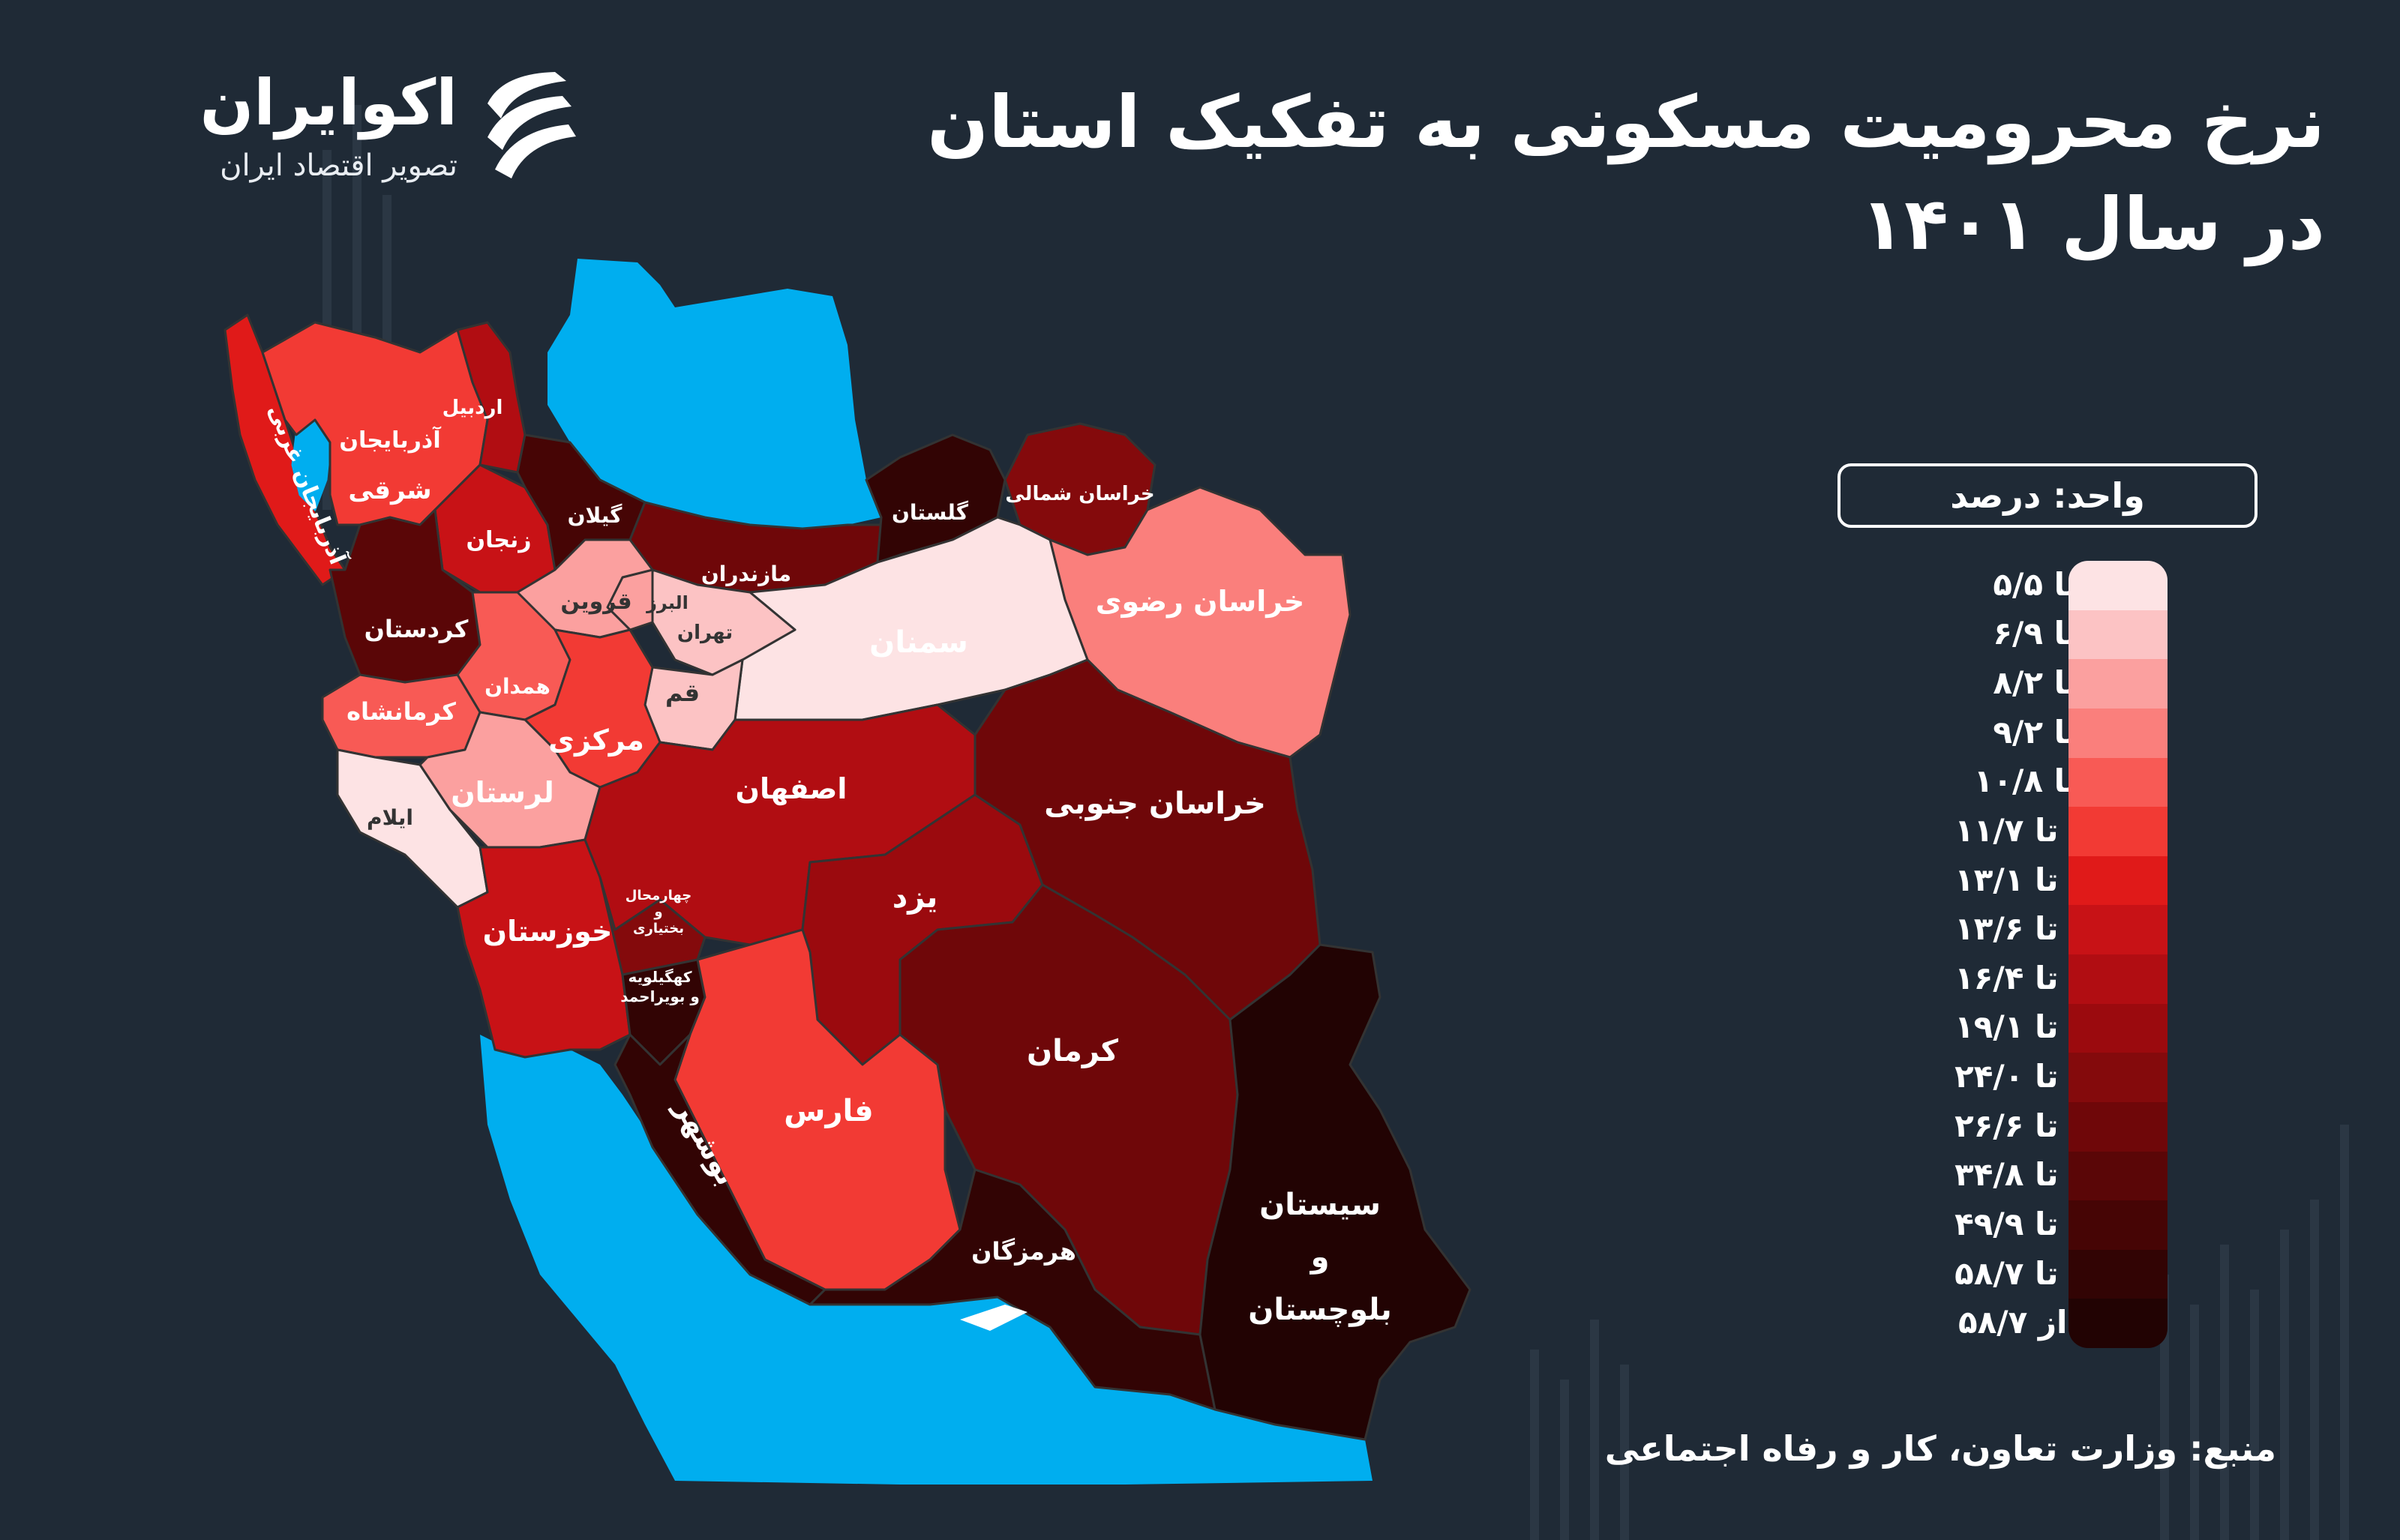 This screenshot has height=1540, width=2400. Describe the element at coordinates (517, 686) in the screenshot. I see `label-hamadan: همدان` at that location.